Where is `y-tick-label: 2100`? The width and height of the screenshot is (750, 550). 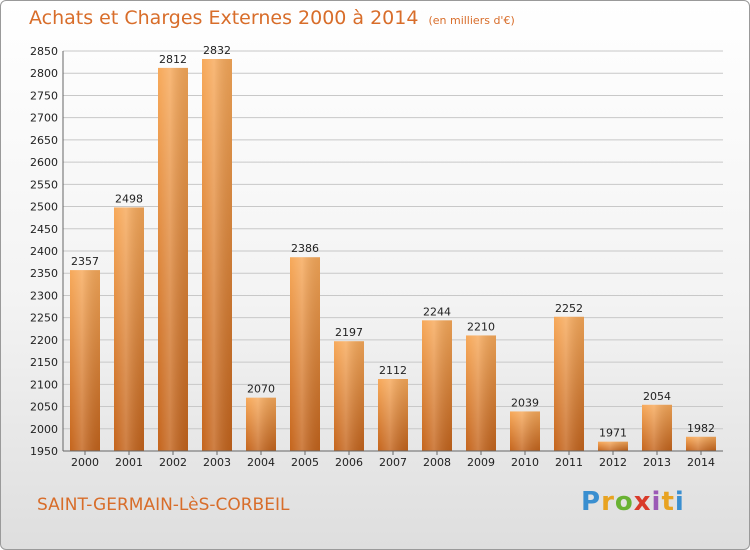
y-tick-label: 2100 is located at coordinates (44, 384).